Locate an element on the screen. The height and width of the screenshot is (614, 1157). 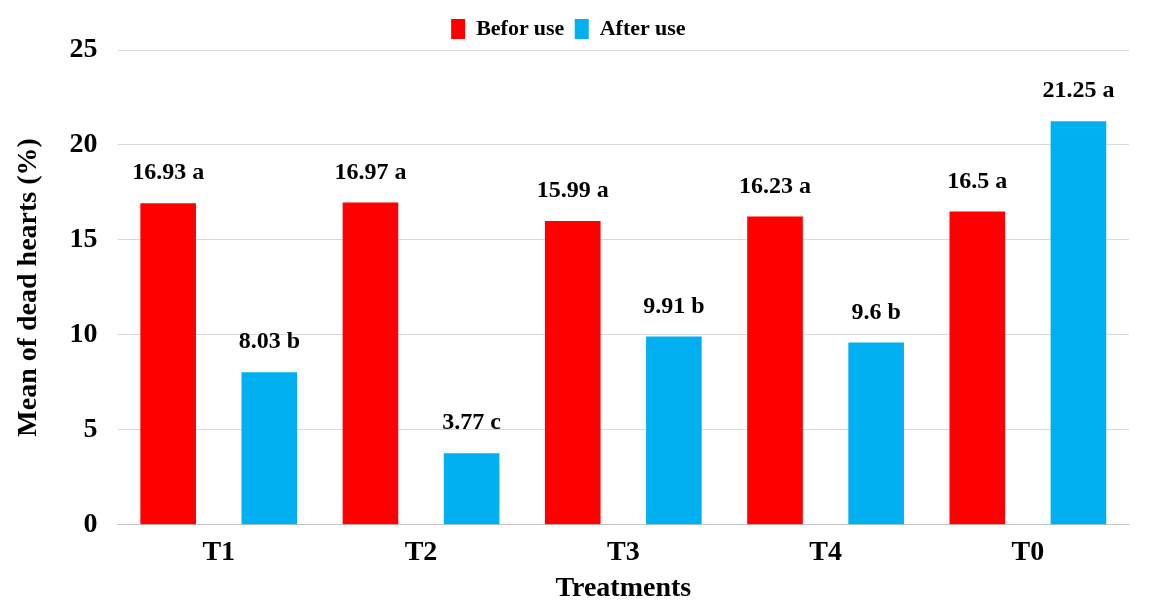
data-label: 15.99 a is located at coordinates (572, 189).